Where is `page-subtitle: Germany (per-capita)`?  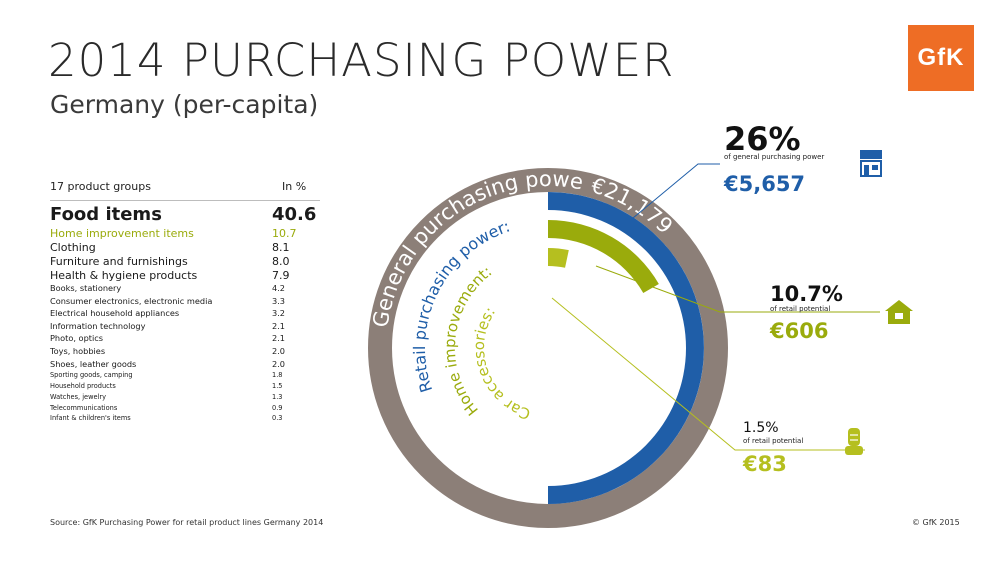 page-subtitle: Germany (per-capita) is located at coordinates (184, 104).